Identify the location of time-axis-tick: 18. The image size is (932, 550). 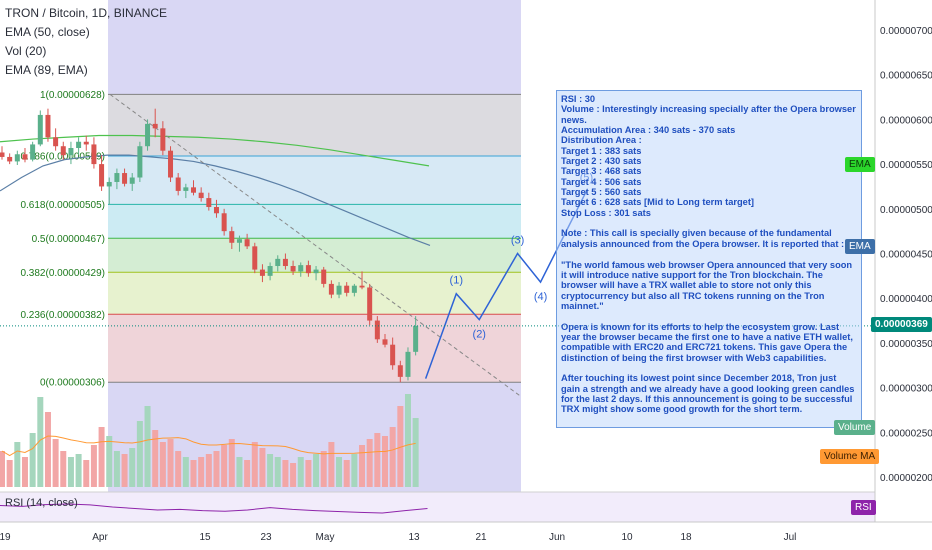
(686, 537).